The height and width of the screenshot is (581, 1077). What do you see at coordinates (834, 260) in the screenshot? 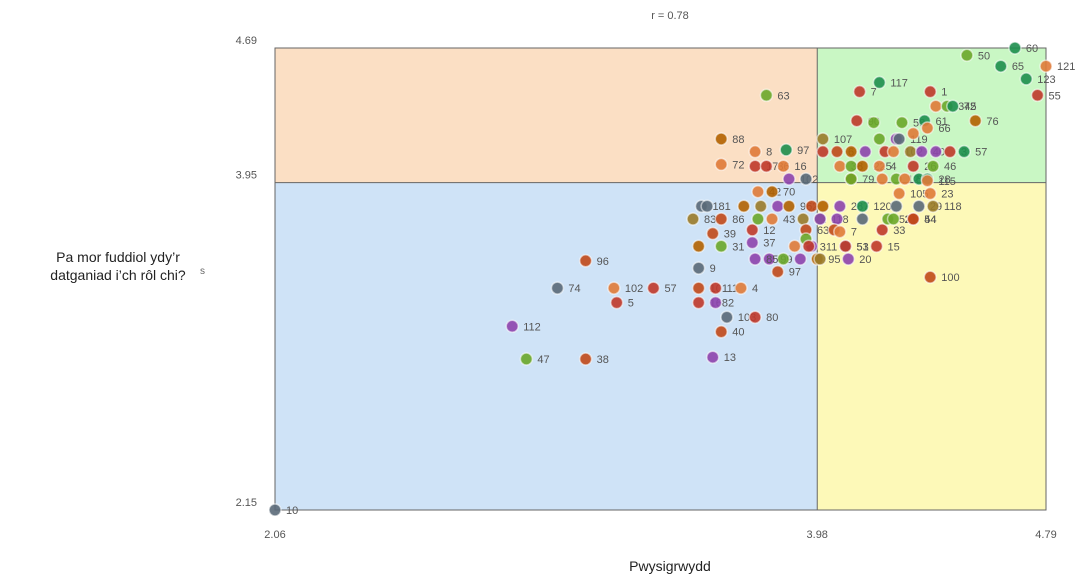
I see `data-point-label: 95` at bounding box center [834, 260].